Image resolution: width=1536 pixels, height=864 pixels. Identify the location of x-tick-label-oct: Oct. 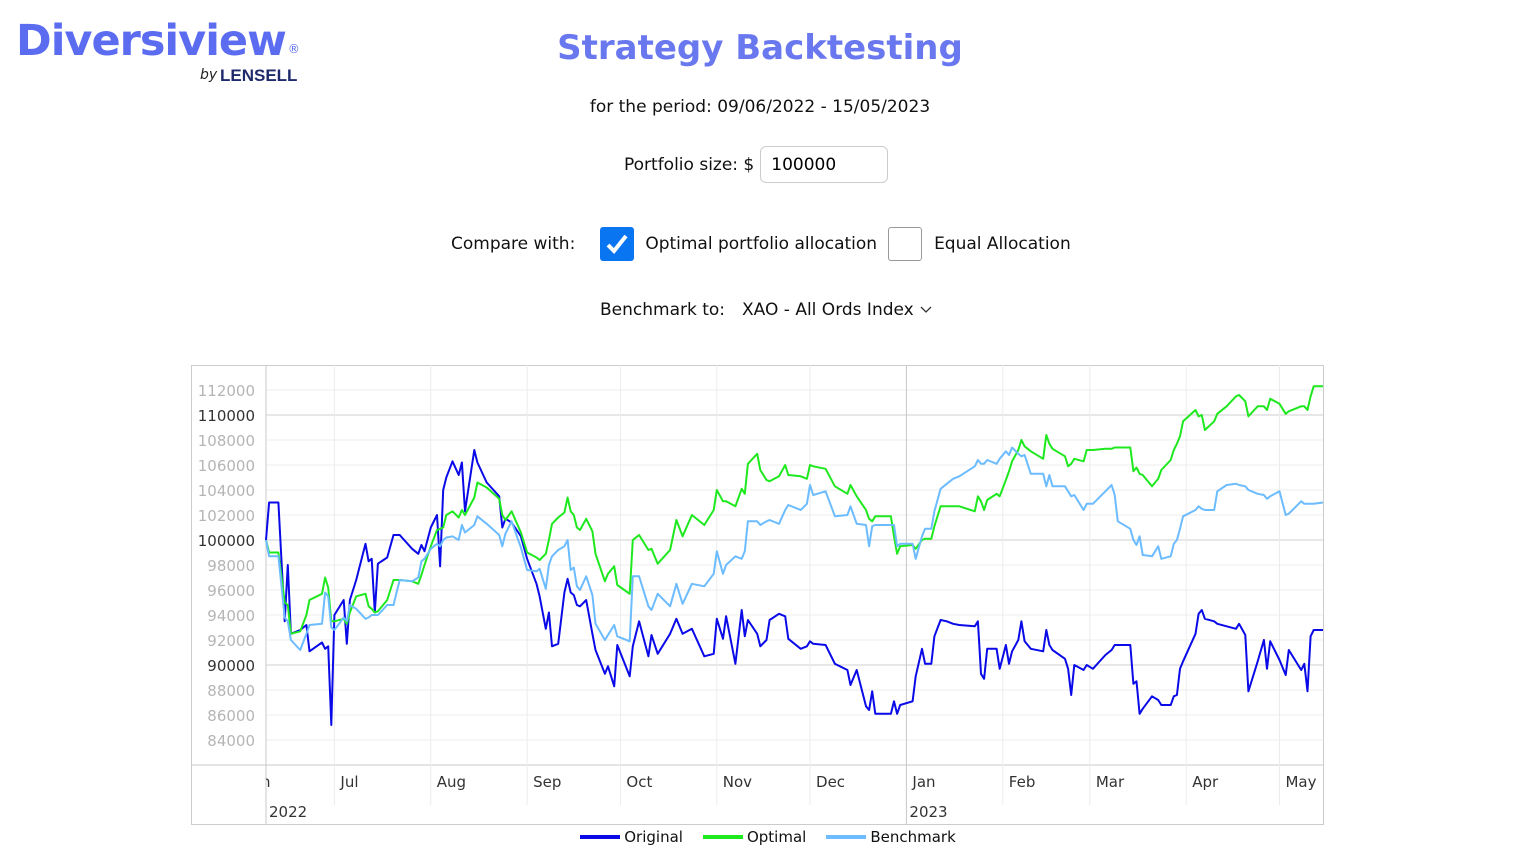
(639, 782).